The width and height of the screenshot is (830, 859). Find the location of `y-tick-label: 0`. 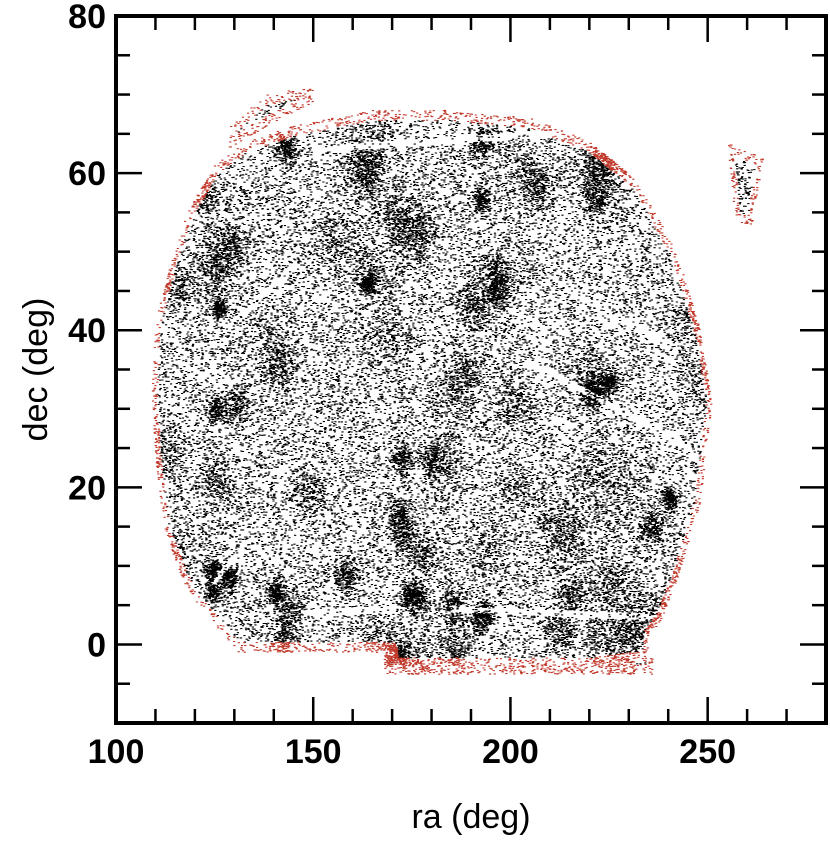

y-tick-label: 0 is located at coordinates (96, 645).